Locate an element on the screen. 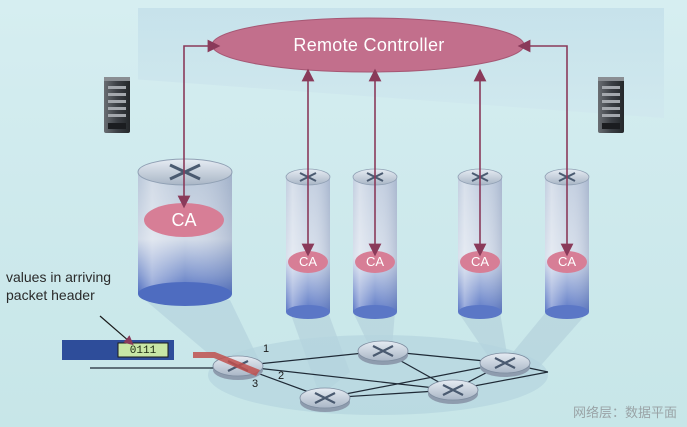 The height and width of the screenshot is (427, 687). port-label: 2 is located at coordinates (281, 376).